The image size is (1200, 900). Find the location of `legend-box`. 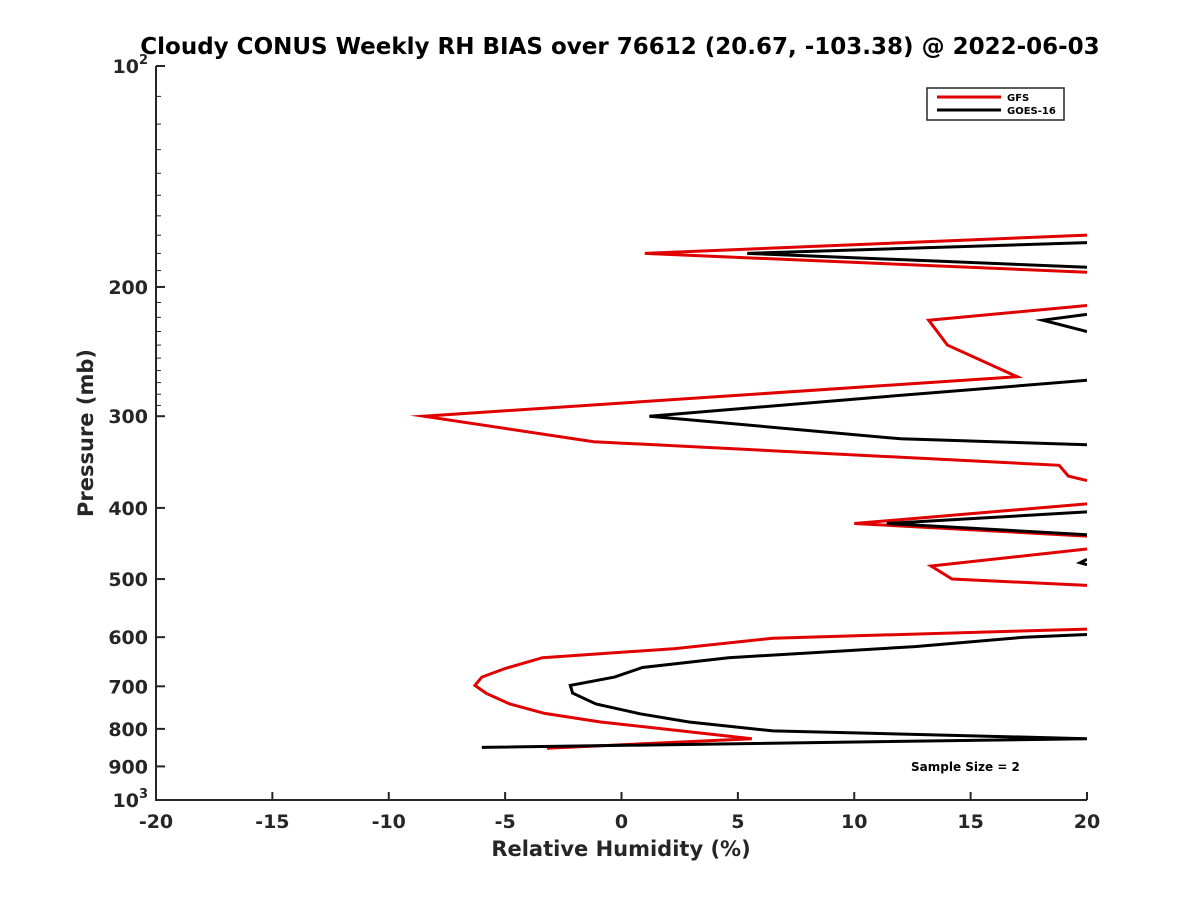

legend-box is located at coordinates (995, 104).